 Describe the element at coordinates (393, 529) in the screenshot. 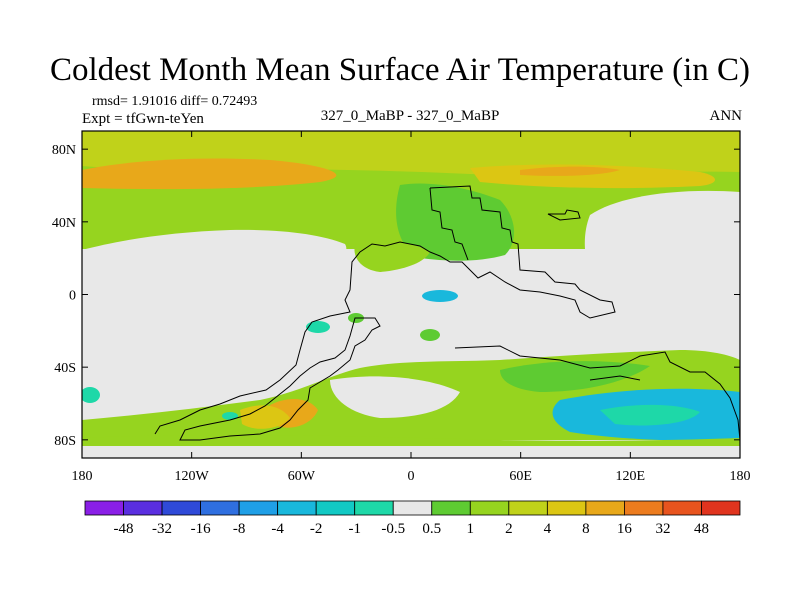

I see `colorbar-label: -0.5` at that location.